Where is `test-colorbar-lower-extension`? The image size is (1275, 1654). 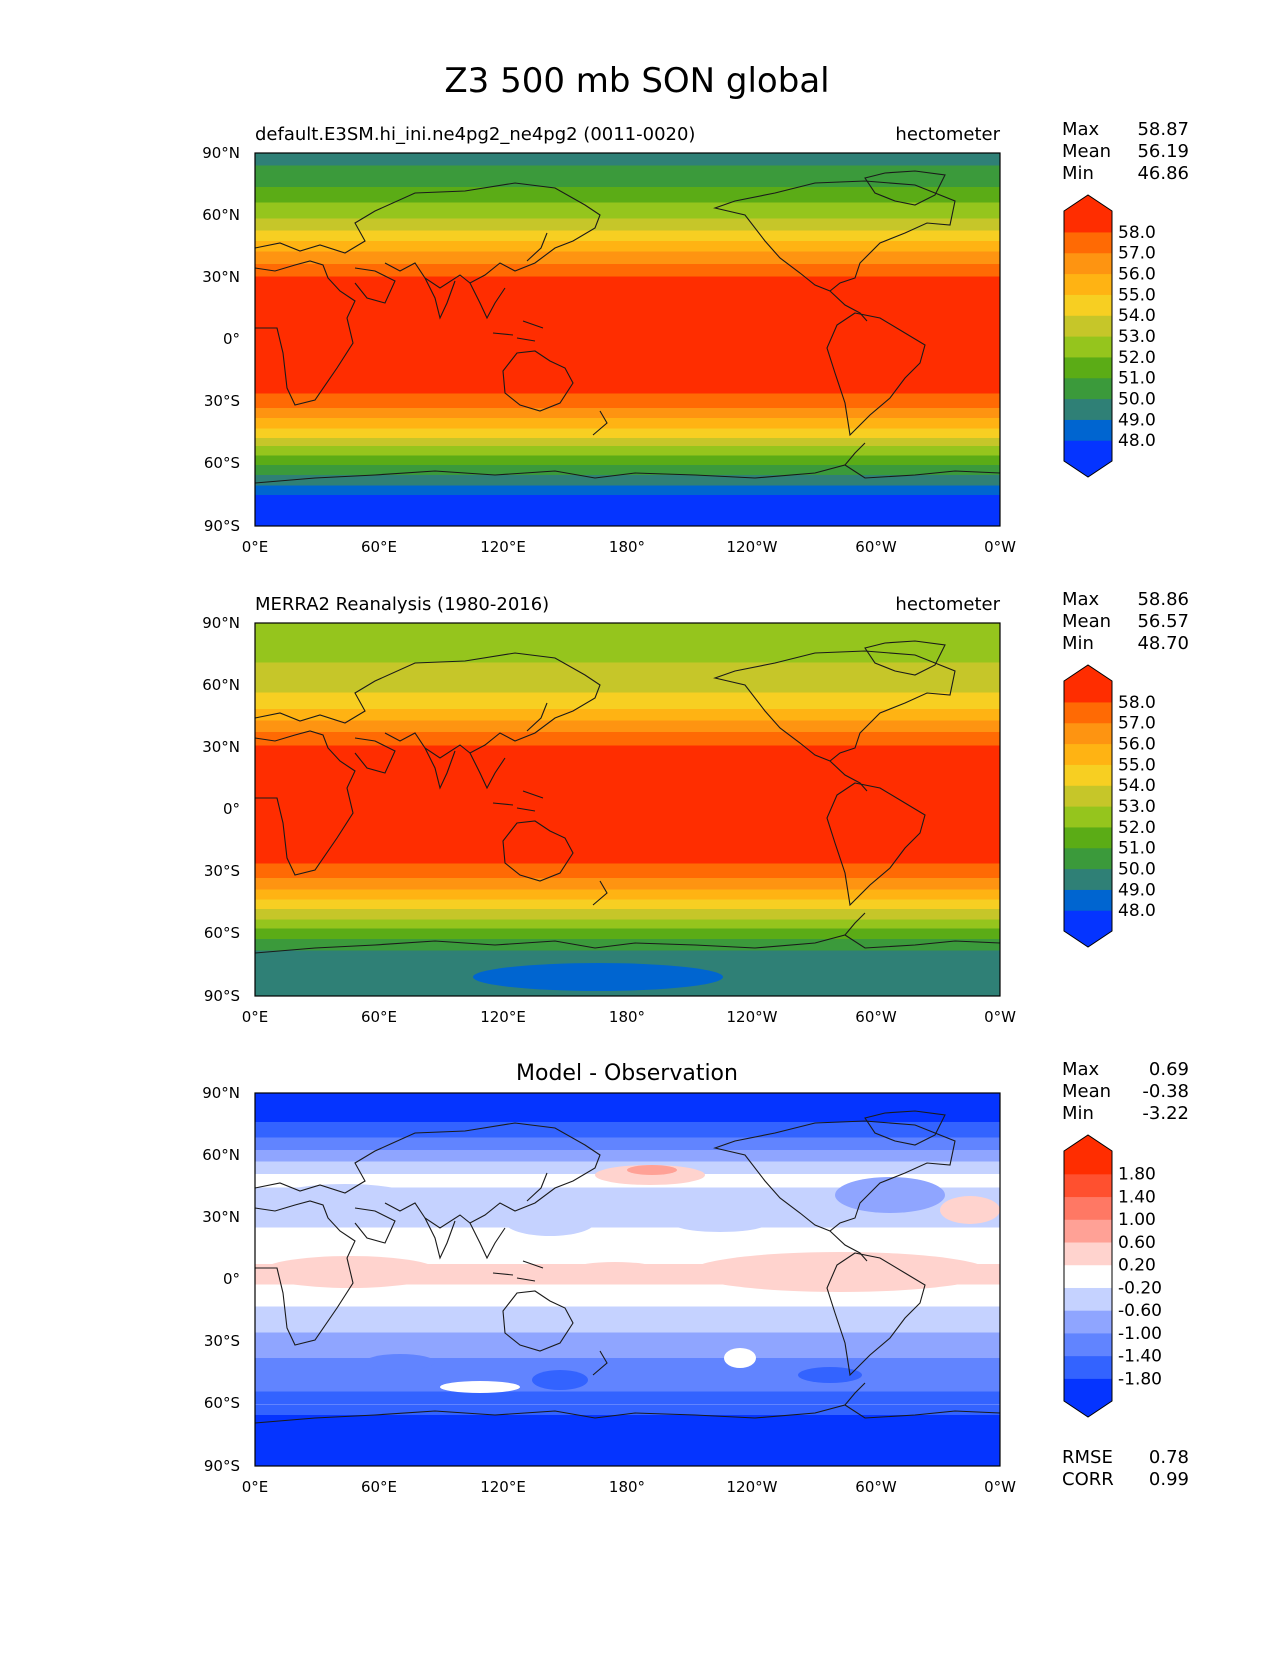
test-colorbar-lower-extension is located at coordinates (1088, 469).